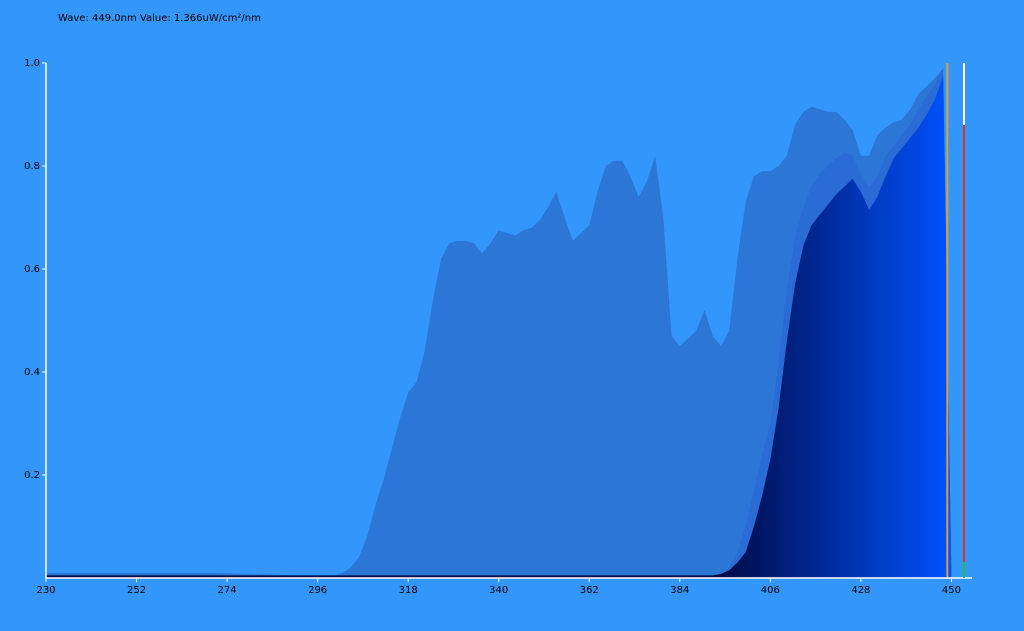  I want to click on x-tick-label: 274, so click(227, 590).